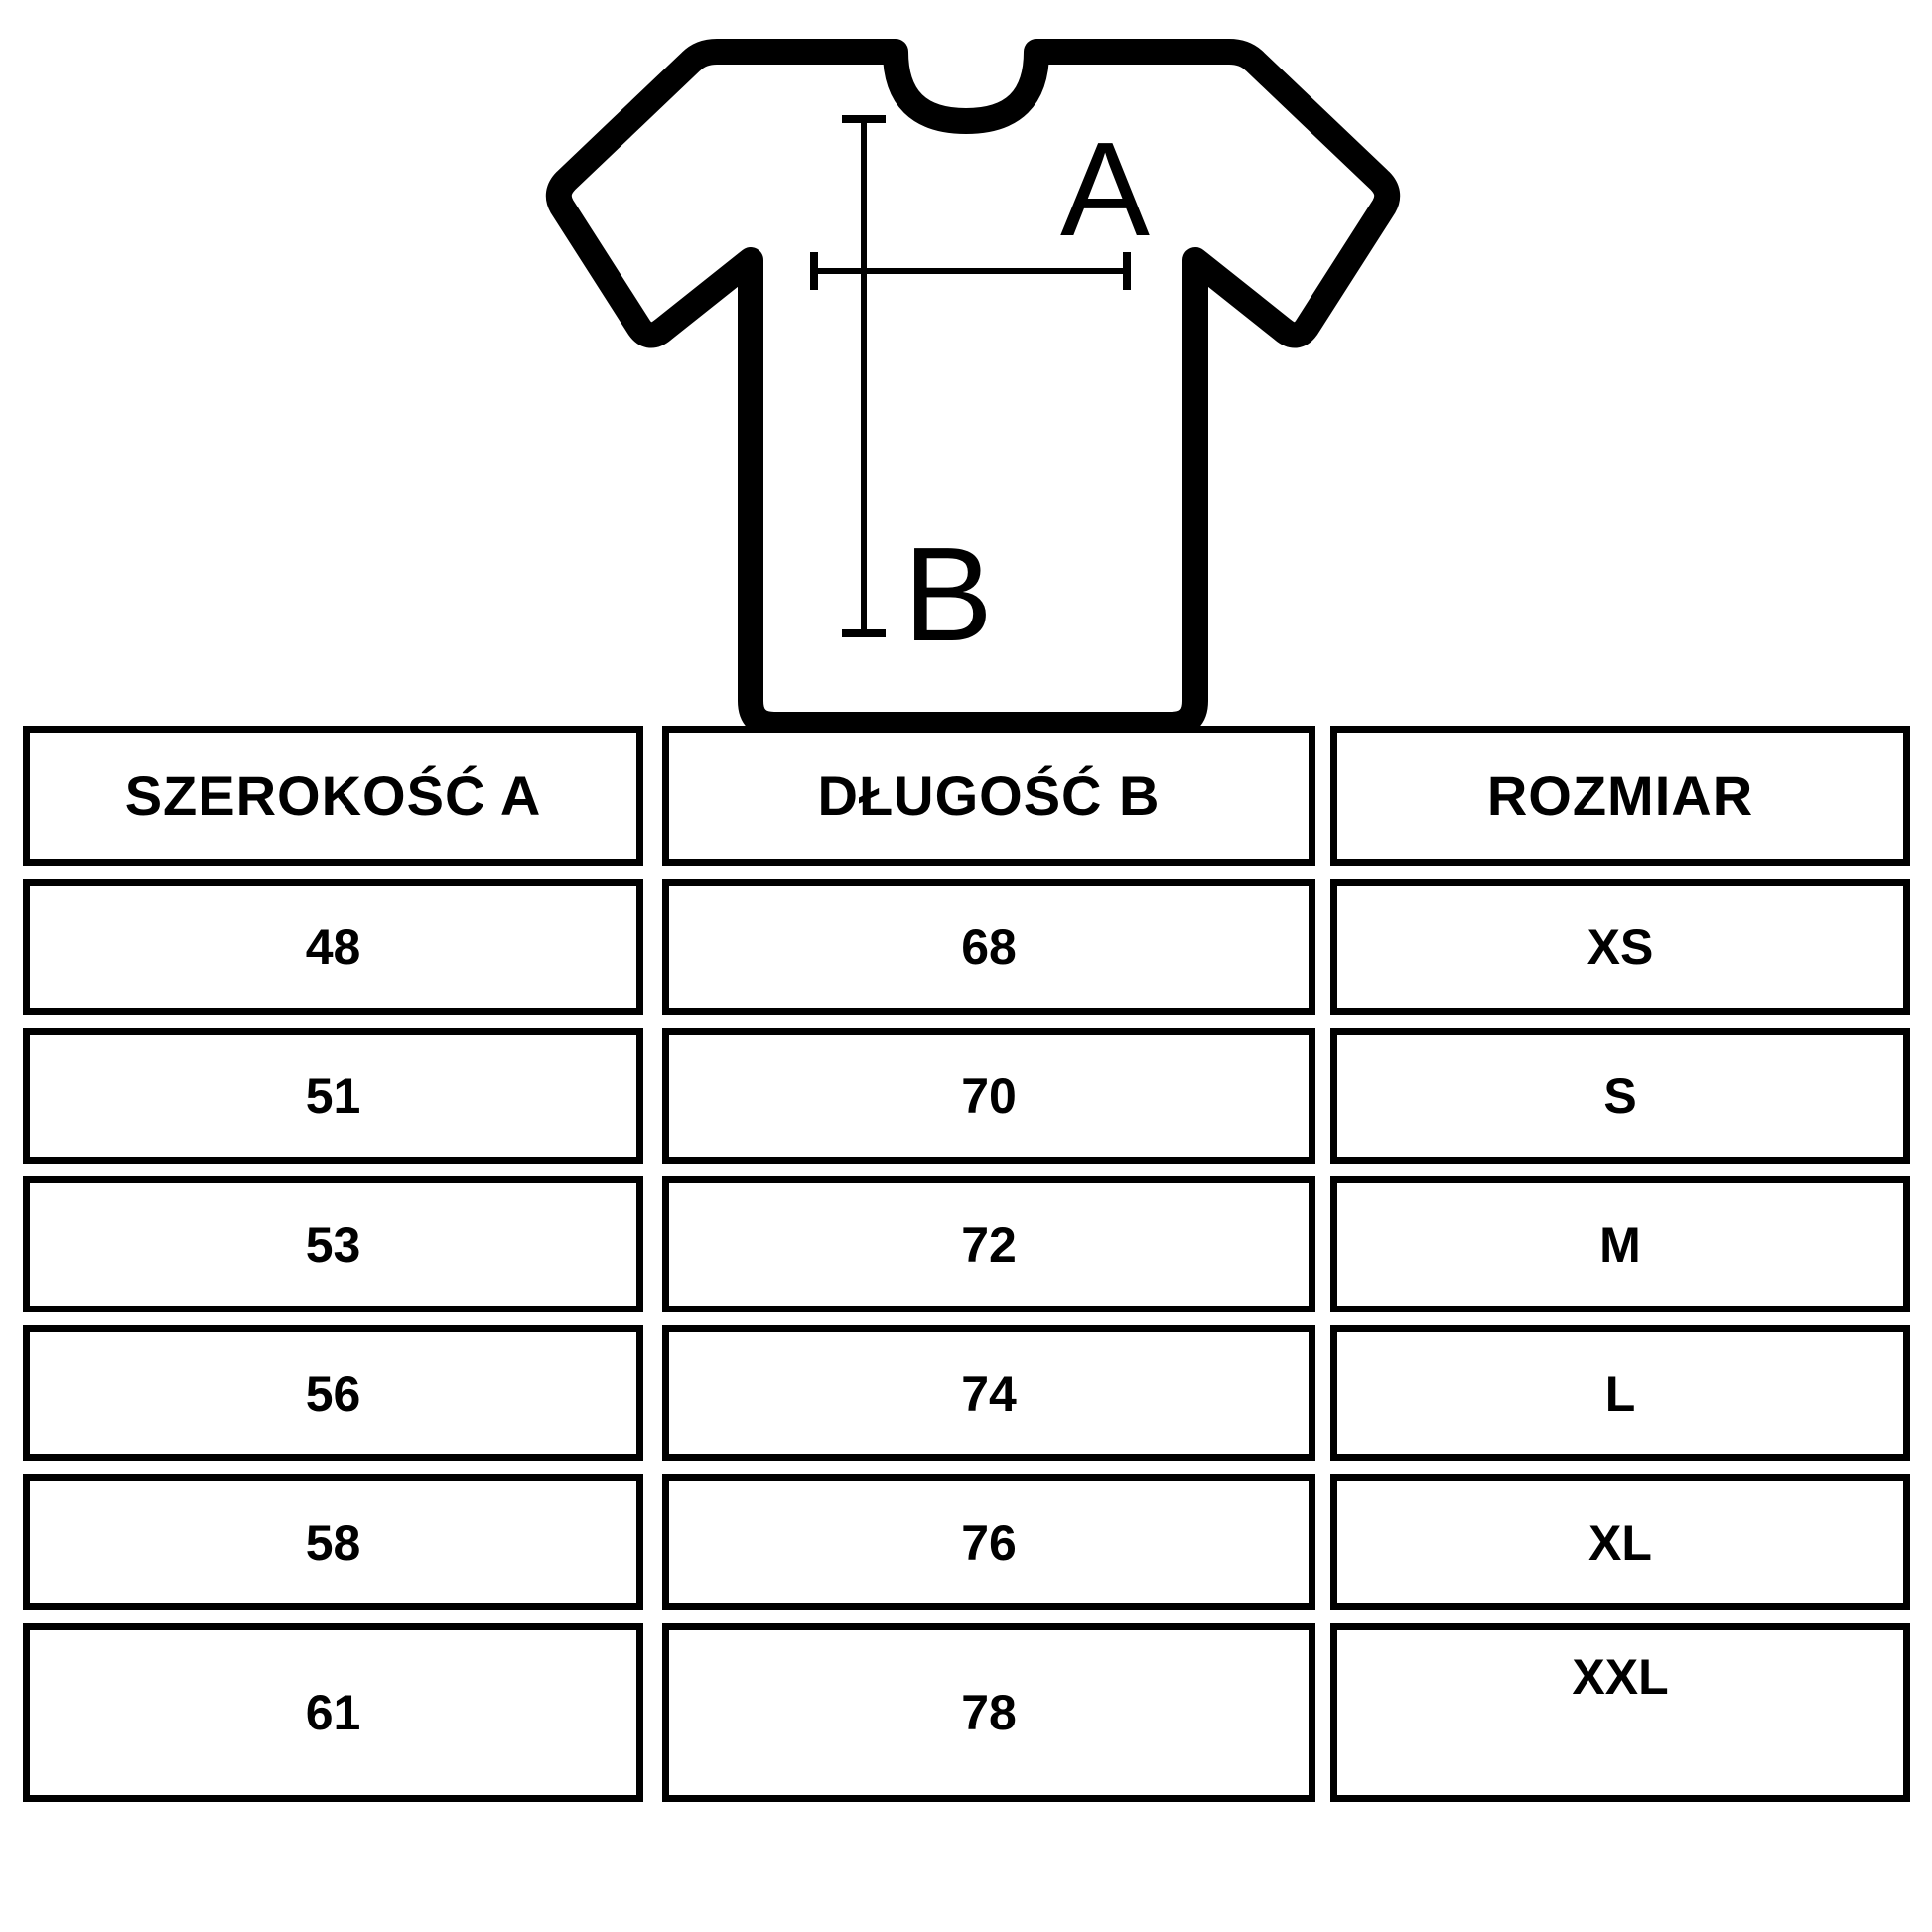 The image size is (1932, 1932). Describe the element at coordinates (948, 594) in the screenshot. I see `length-label-b: B` at that location.